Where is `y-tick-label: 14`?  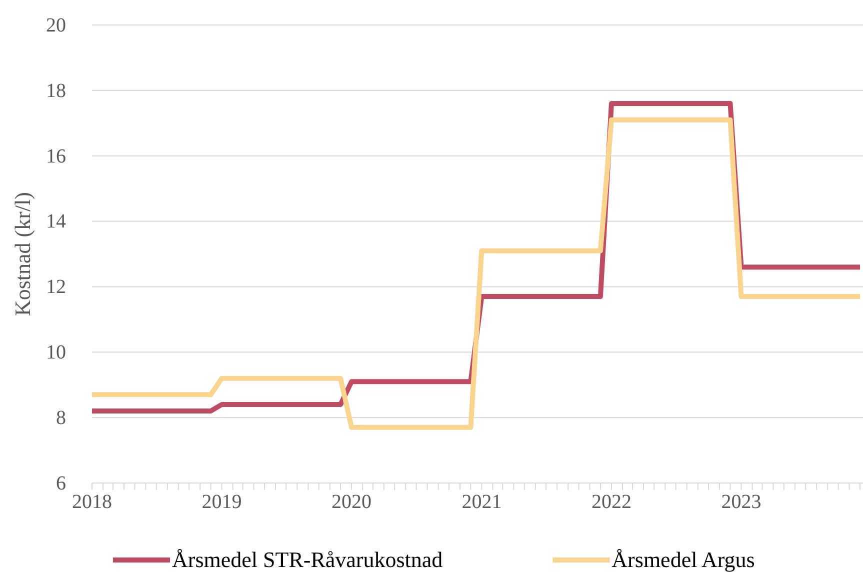
y-tick-label: 14 is located at coordinates (56, 221).